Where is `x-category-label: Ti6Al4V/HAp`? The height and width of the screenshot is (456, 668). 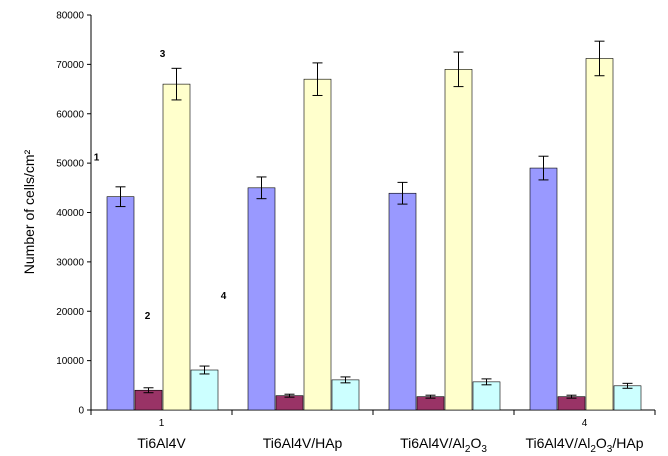 x-category-label: Ti6Al4V/HAp is located at coordinates (303, 443).